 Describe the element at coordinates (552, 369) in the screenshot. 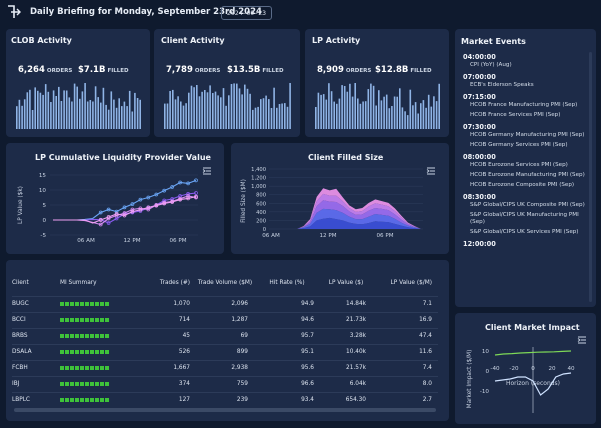

I see `x-tick-label: 20` at that location.